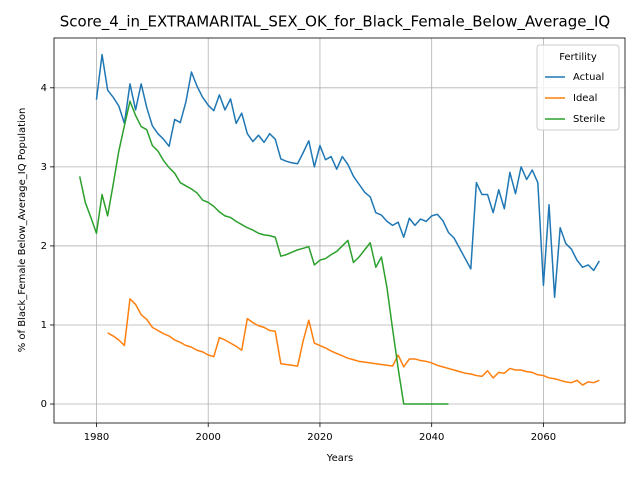 The width and height of the screenshot is (640, 480). Describe the element at coordinates (339, 458) in the screenshot. I see `x-axis-label: Years` at that location.